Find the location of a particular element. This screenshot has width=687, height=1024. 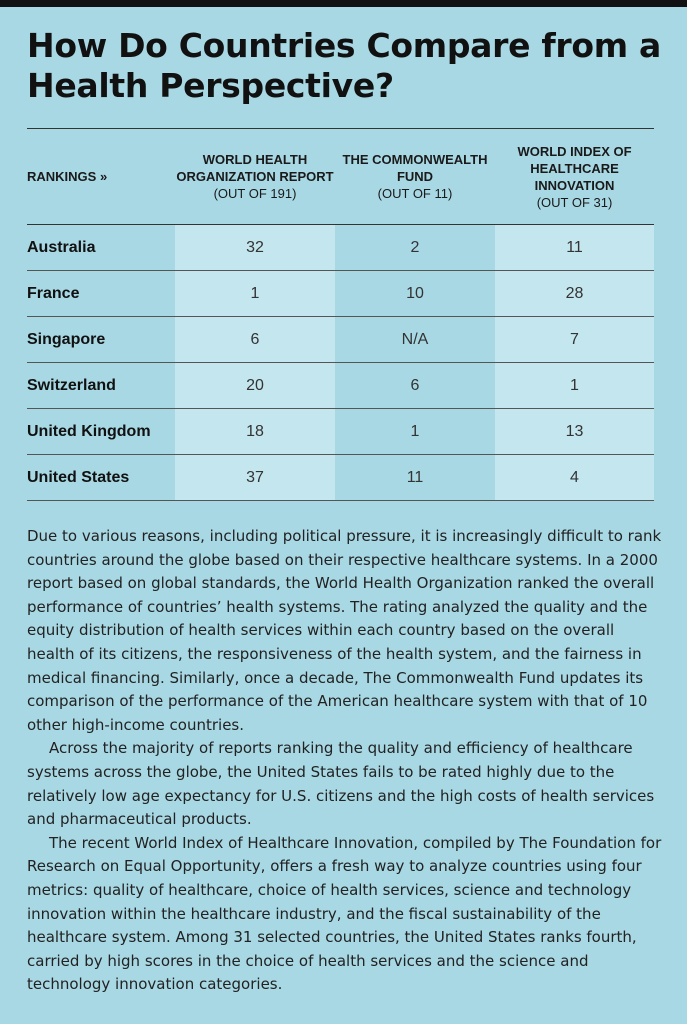

commonwealth-rank-cell: N/A is located at coordinates (415, 339).